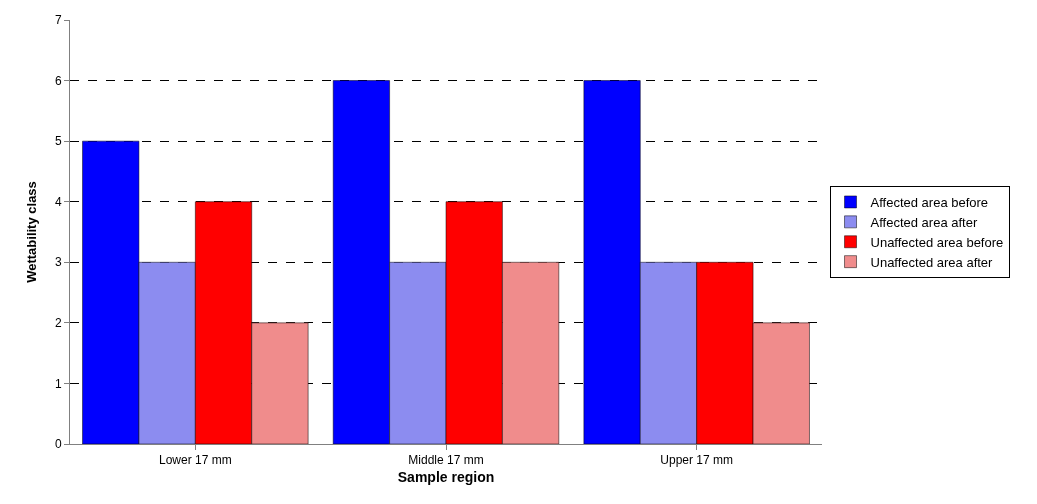 The height and width of the screenshot is (504, 1037). I want to click on y-tick-label: 2, so click(58, 323).